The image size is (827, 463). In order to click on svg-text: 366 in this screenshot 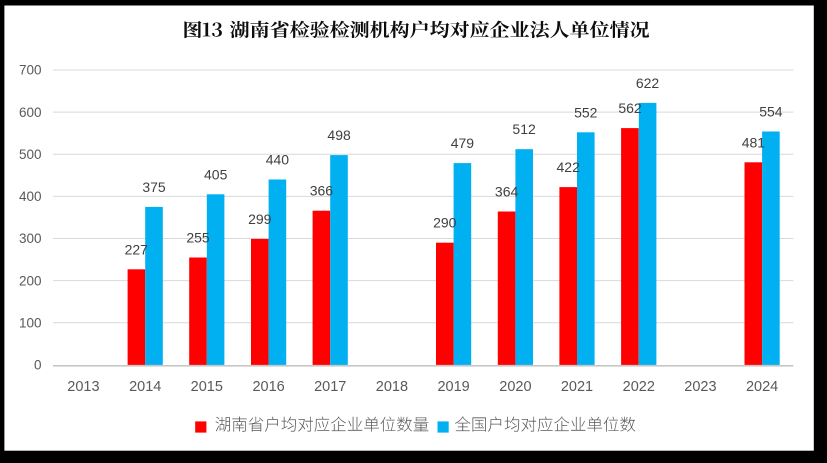, I will do `click(322, 191)`.